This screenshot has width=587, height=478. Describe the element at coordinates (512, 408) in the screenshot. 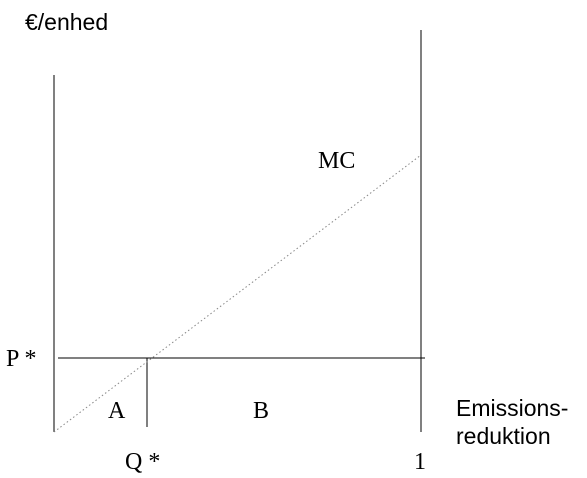

I see `x-axis-label-line1: Emissions-` at that location.